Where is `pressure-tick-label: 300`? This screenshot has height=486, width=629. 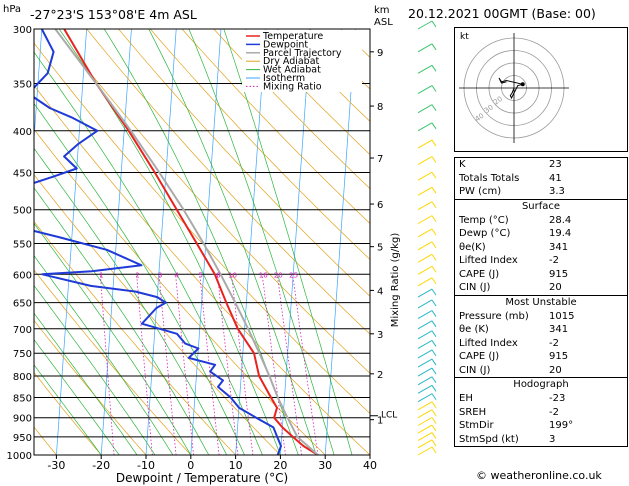
pressure-tick-label: 300 is located at coordinates (22, 30).